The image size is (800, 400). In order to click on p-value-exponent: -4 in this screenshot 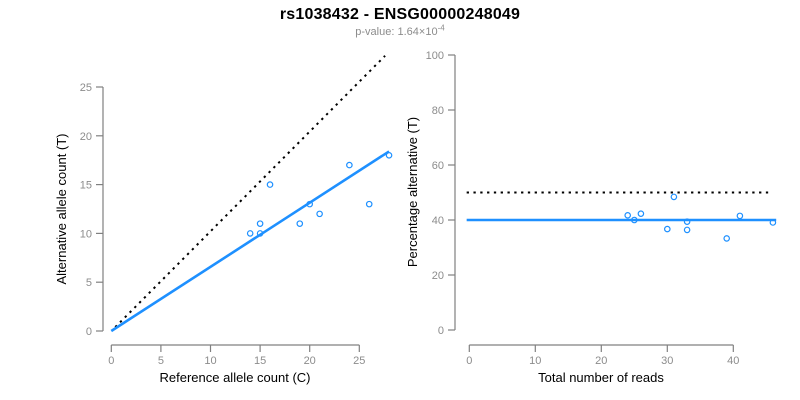, I will do `click(441, 28)`.